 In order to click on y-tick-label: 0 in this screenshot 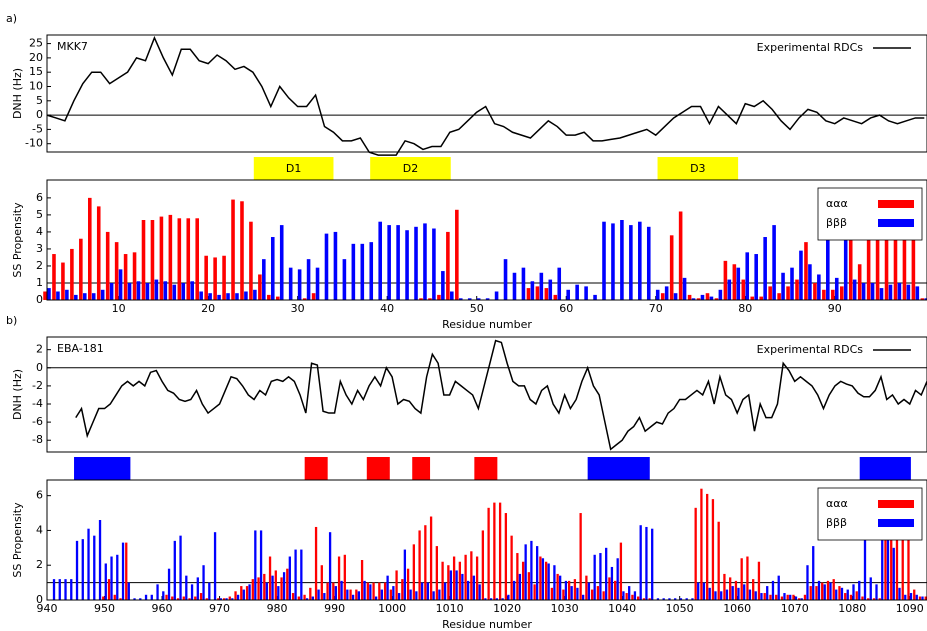, I will do `click(39, 299)`.